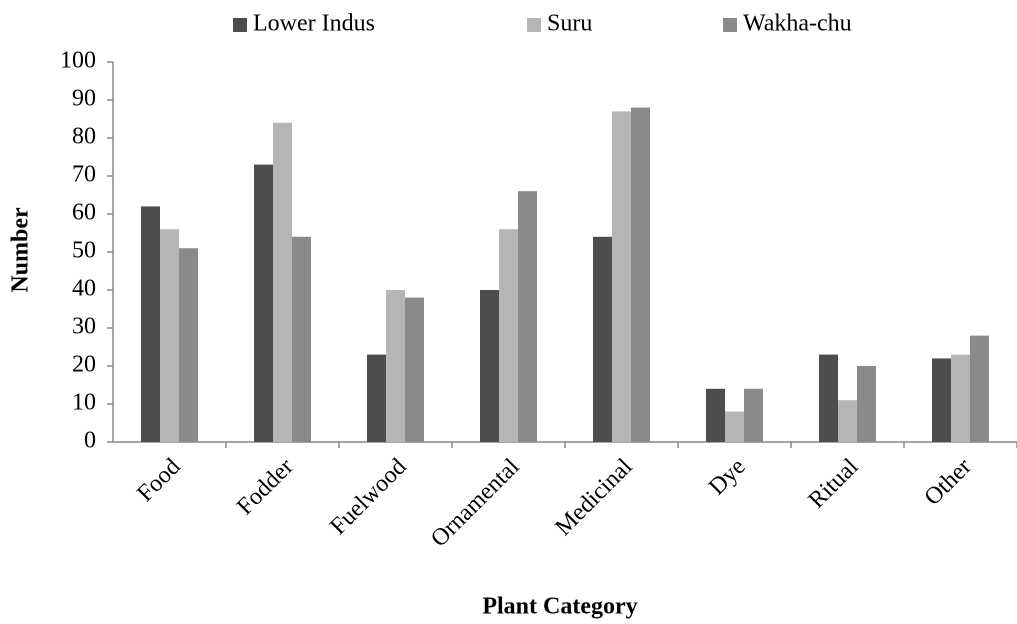  I want to click on y-tick-label: 70, so click(84, 175).